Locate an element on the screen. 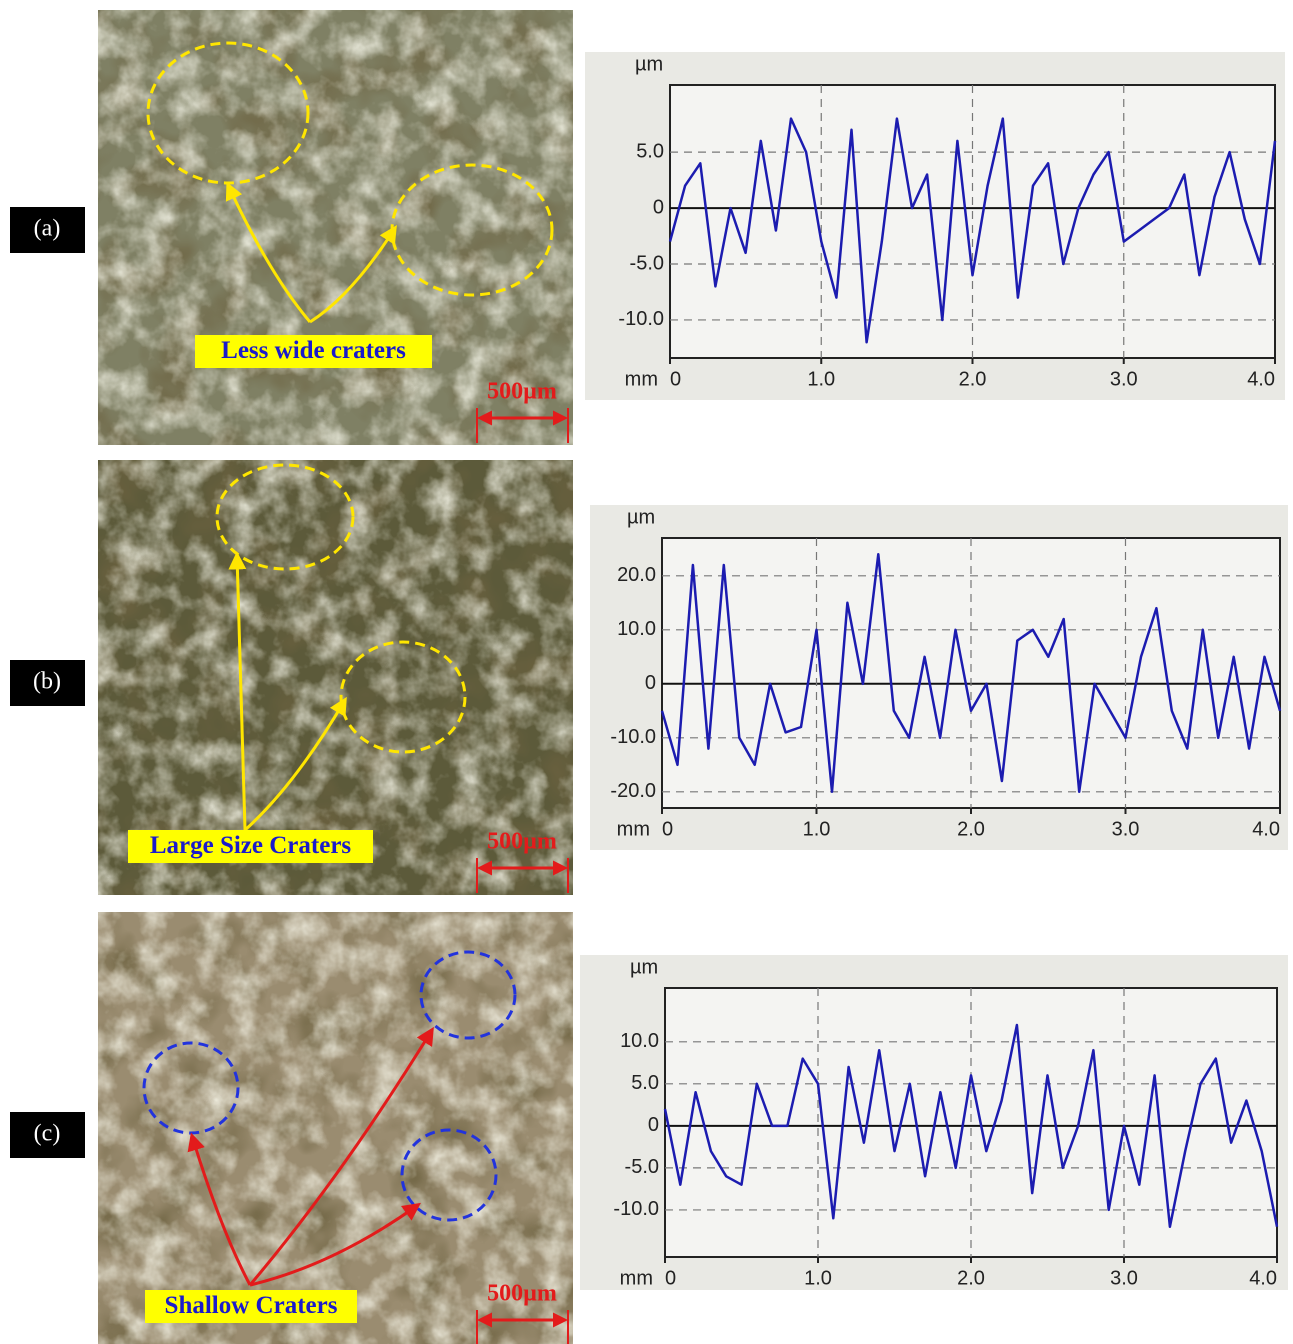 The image size is (1293, 1344). y-tick-label: 20.0 is located at coordinates (636, 575).